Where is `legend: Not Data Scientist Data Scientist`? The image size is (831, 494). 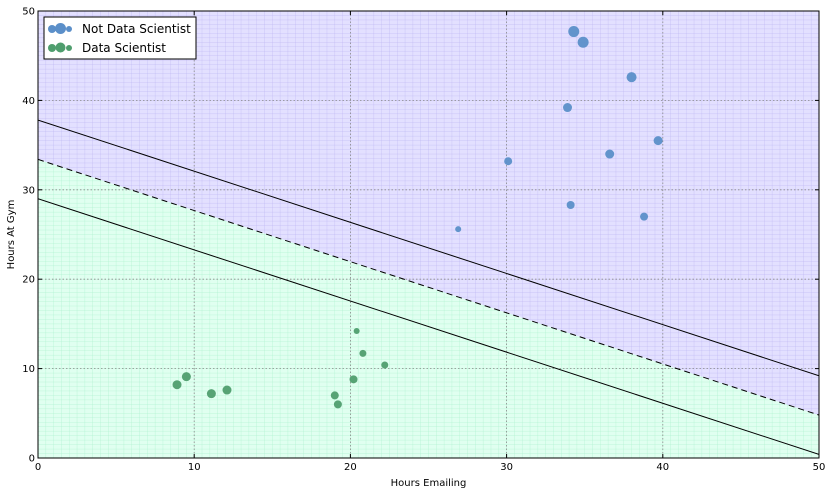
legend: Not Data Scientist Data Scientist is located at coordinates (120, 38).